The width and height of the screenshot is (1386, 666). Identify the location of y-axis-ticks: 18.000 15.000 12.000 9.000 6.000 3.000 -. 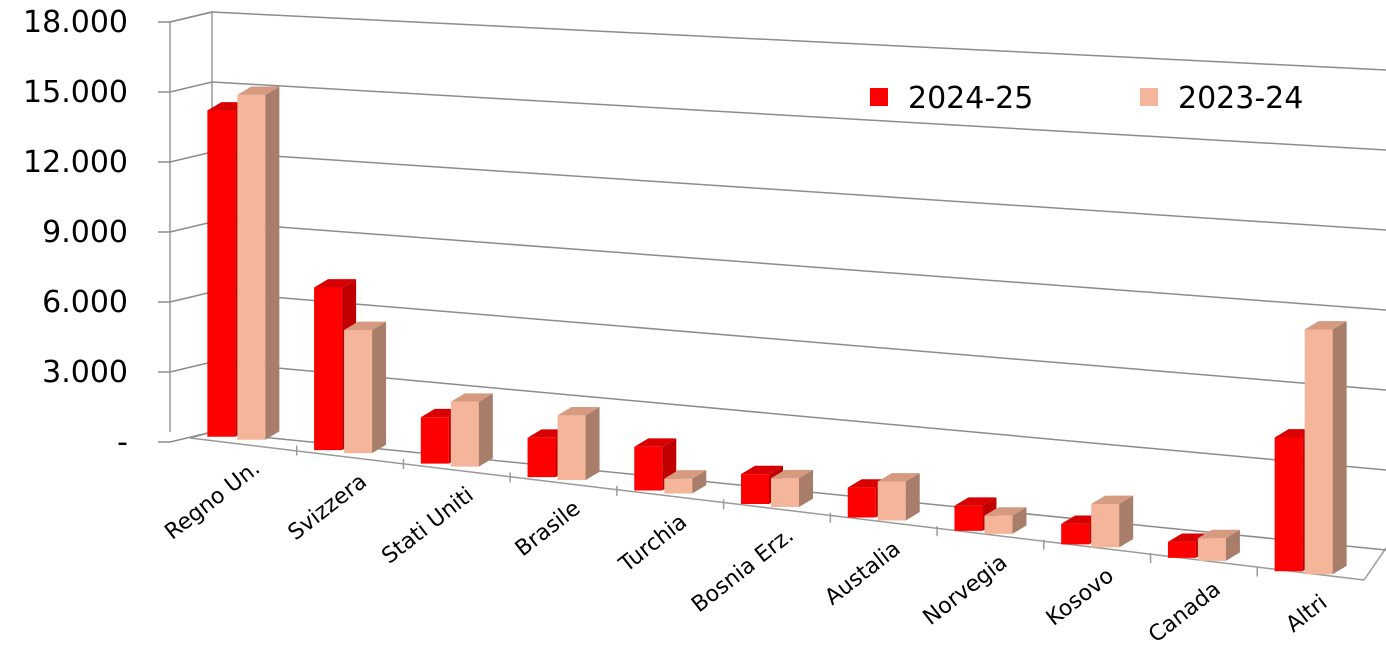
(96, 232).